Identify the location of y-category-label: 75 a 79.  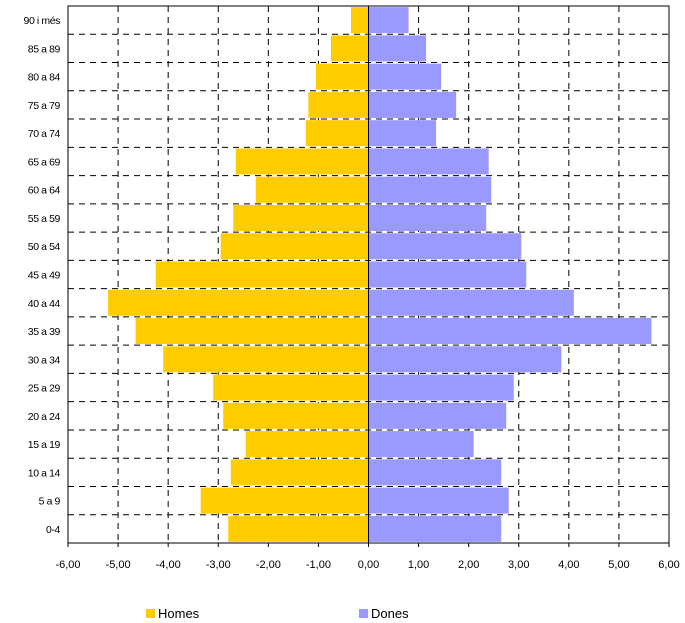
(44, 106).